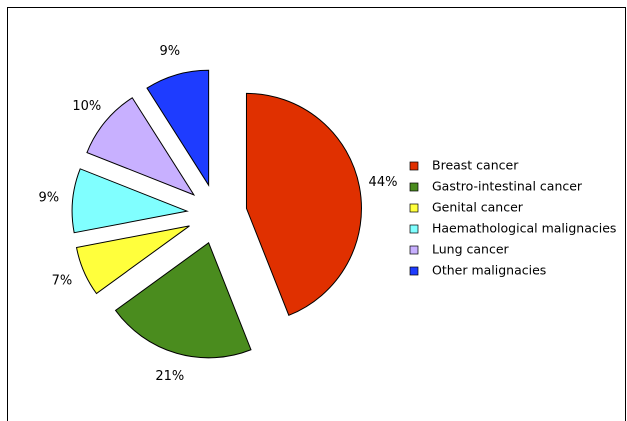  What do you see at coordinates (524, 228) in the screenshot?
I see `legend-label: Haemathological malignacies` at bounding box center [524, 228].